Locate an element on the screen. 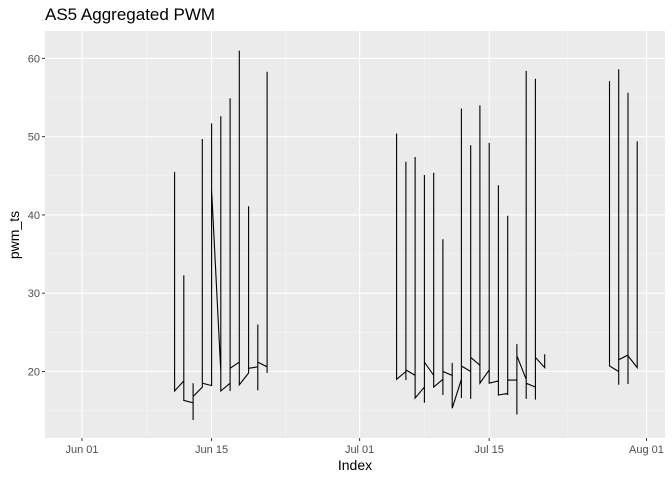 This screenshot has height=485, width=672. y-axis: 20 30 40 50 60 is located at coordinates (36, 215).